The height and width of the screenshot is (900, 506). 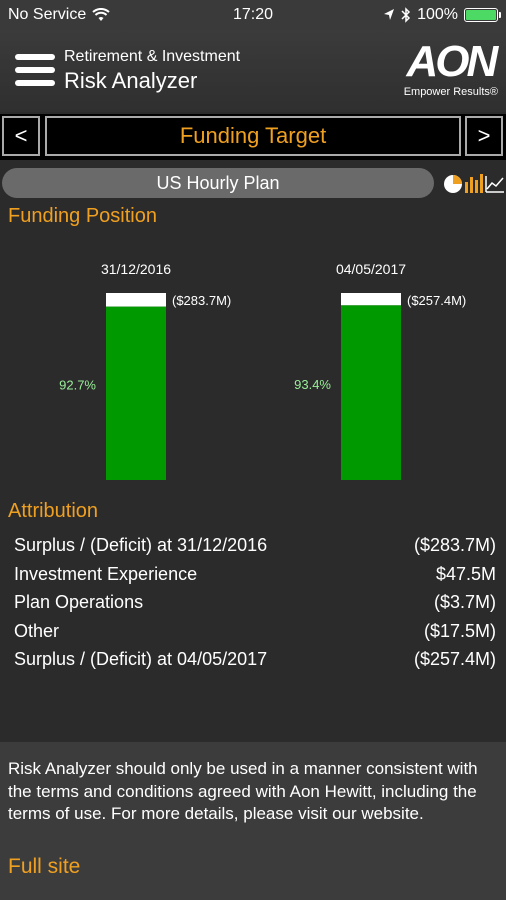 I want to click on app-subtitle: Retirement & Investment, so click(x=152, y=56).